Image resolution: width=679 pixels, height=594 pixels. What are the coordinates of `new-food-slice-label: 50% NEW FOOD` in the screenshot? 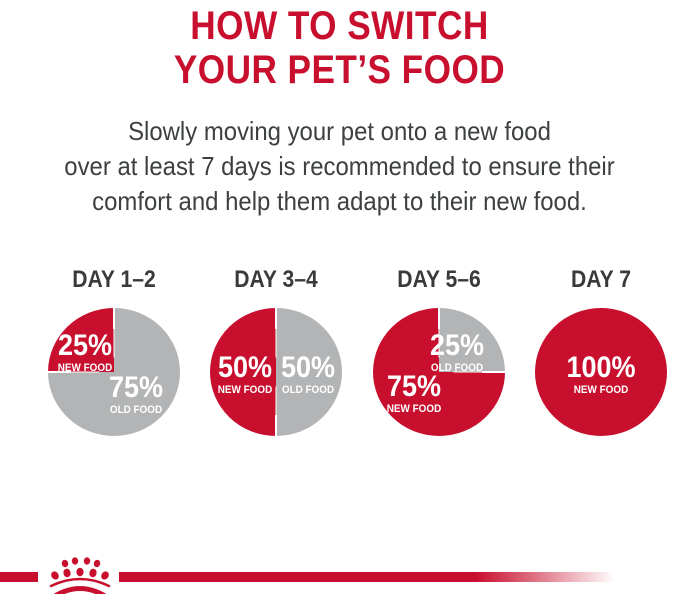 It's located at (244, 373).